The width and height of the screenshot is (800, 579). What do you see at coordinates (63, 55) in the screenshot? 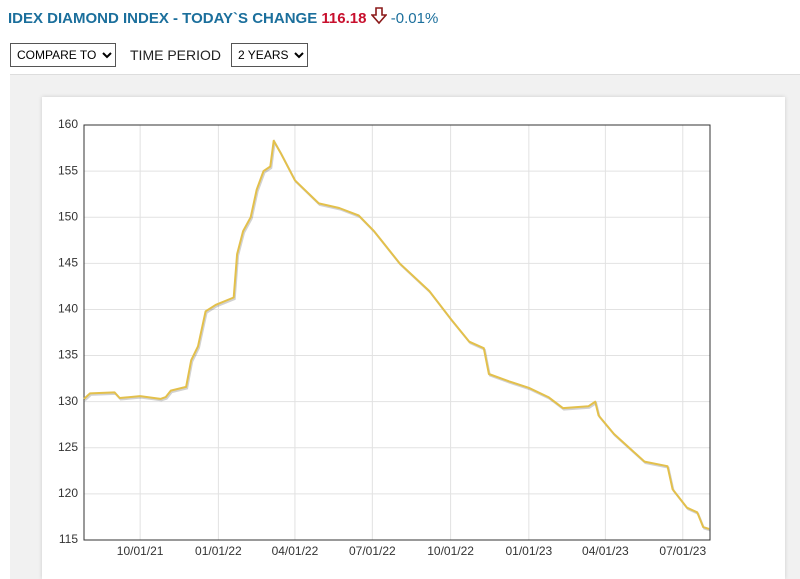
I see `compare-select: COMPARE TO` at bounding box center [63, 55].